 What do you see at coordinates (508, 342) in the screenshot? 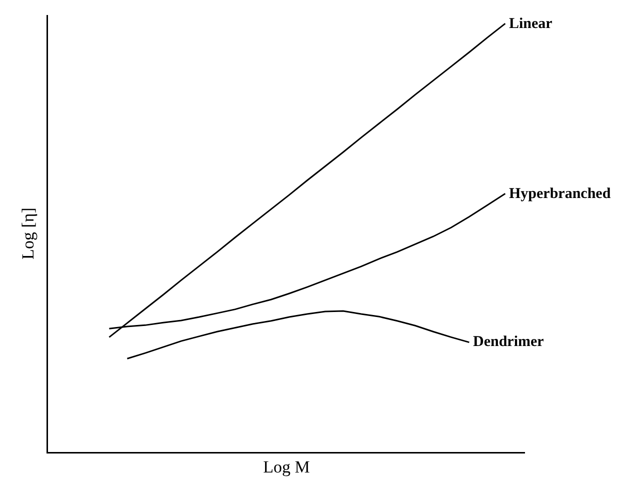
I see `series-label: Dendrimer` at bounding box center [508, 342].